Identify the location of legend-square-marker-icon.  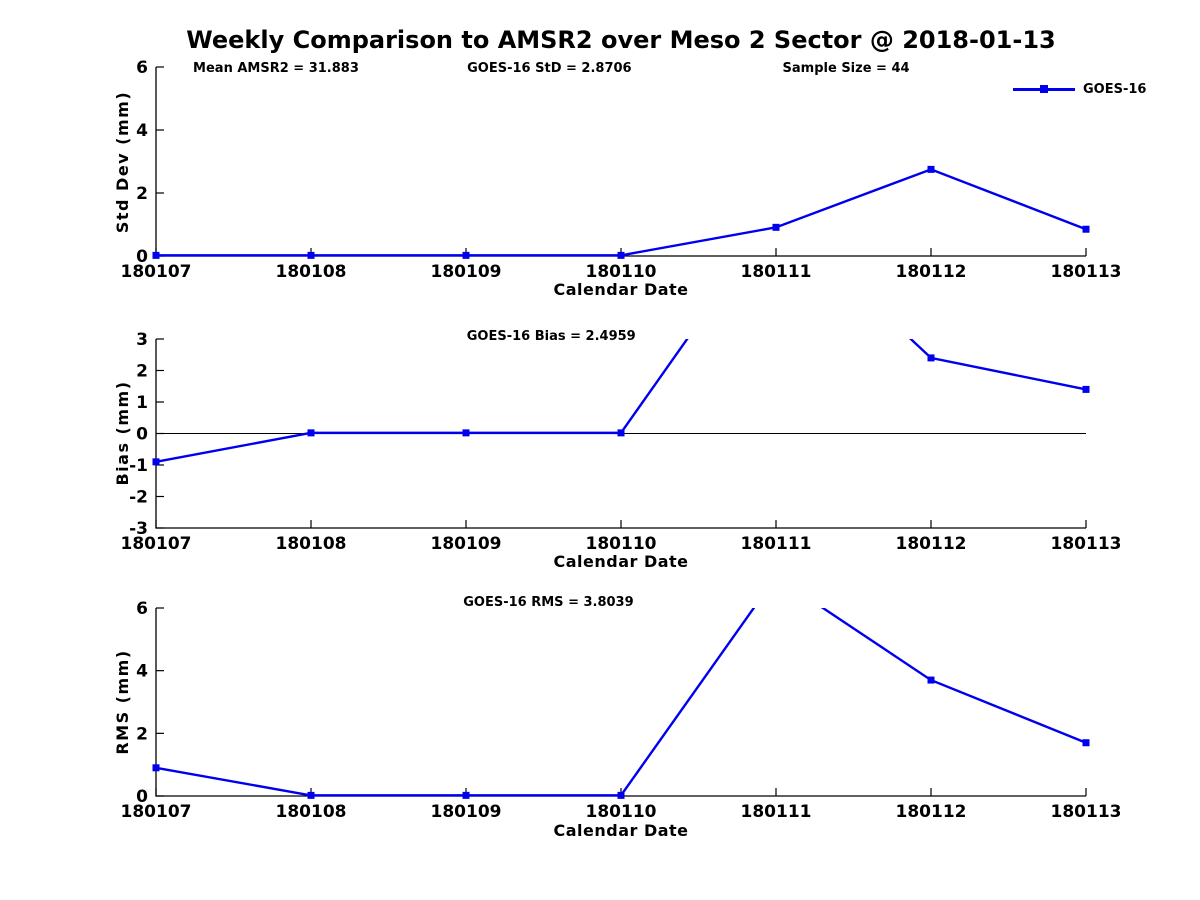
(1044, 89).